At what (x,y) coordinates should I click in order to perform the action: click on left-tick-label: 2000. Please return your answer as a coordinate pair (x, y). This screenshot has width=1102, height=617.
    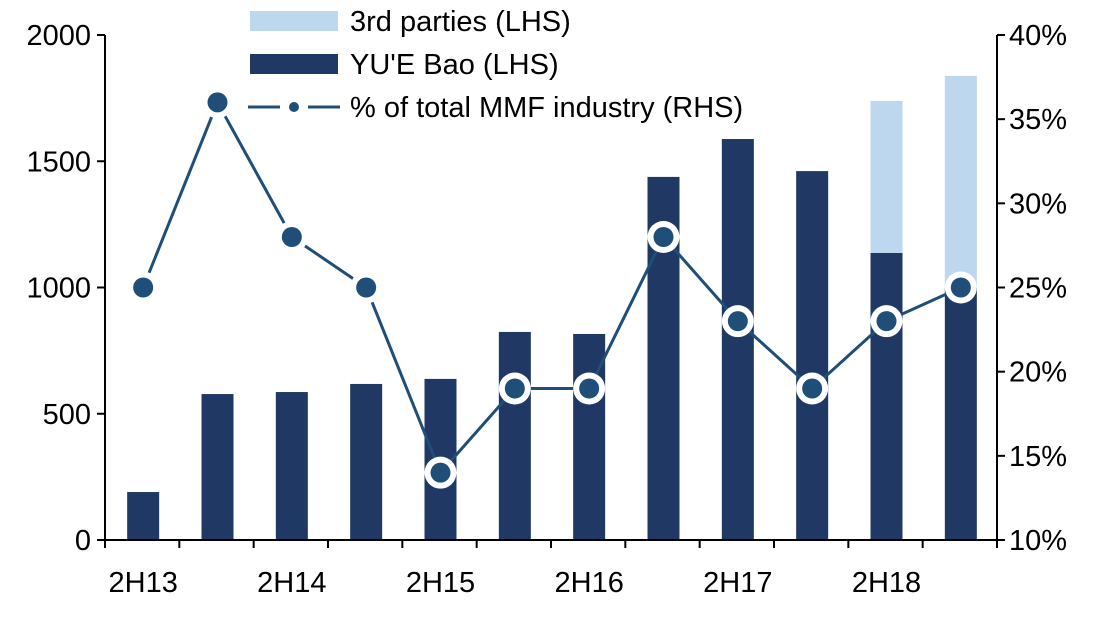
    Looking at the image, I should click on (58, 36).